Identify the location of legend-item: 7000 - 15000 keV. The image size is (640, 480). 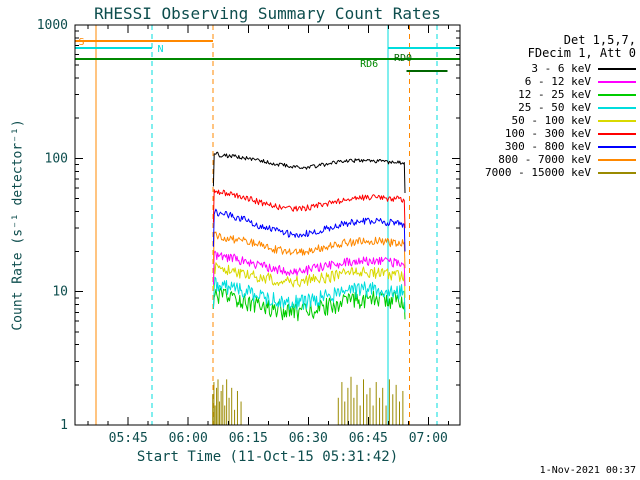
(520, 172).